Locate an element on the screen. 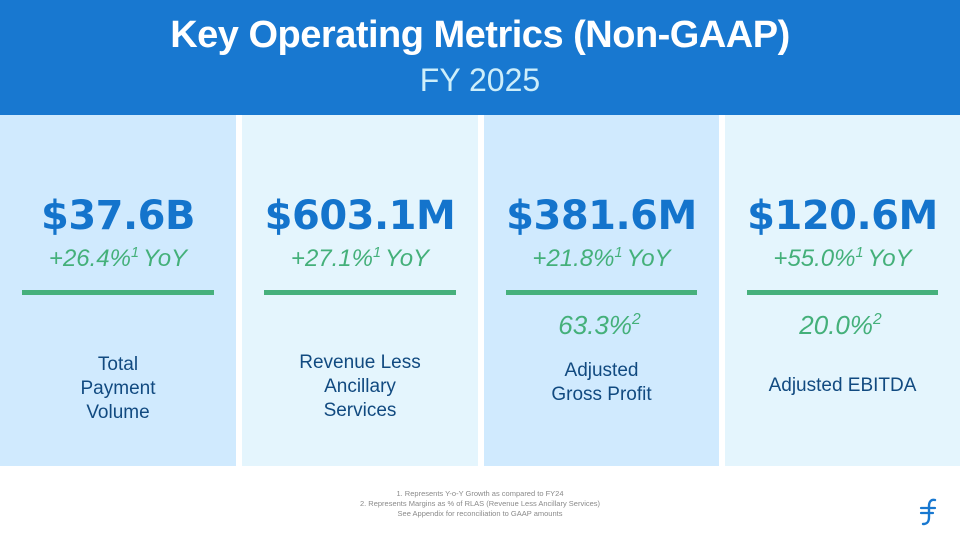  label-line: Adjusted is located at coordinates (601, 370).